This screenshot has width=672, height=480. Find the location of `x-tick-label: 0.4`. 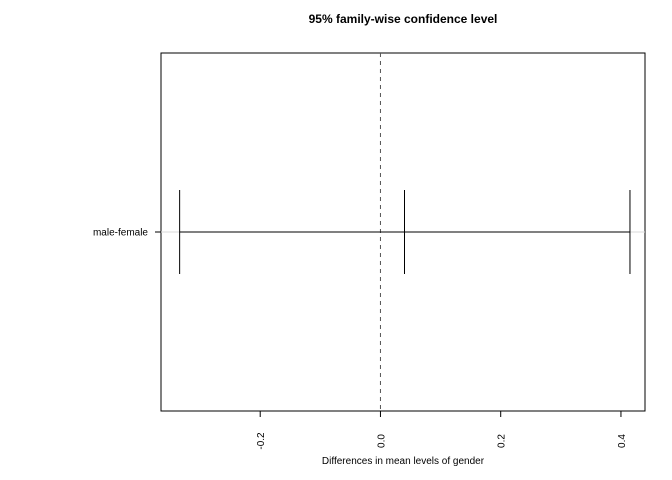

x-tick-label: 0.4 is located at coordinates (622, 441).